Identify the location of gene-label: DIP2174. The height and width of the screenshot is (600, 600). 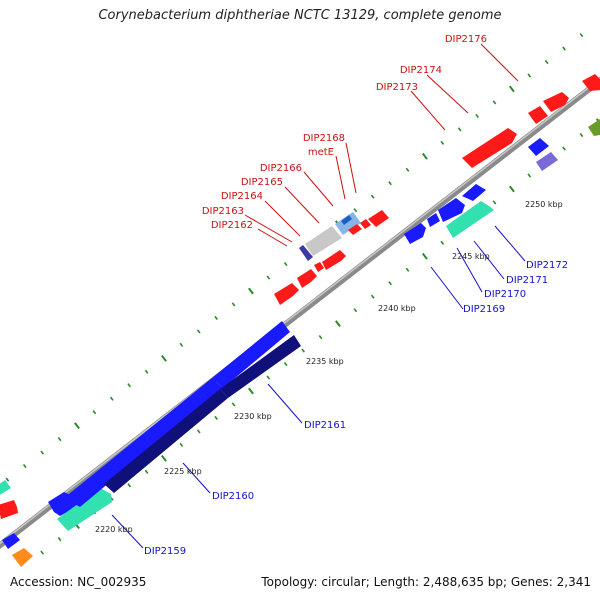
(421, 70).